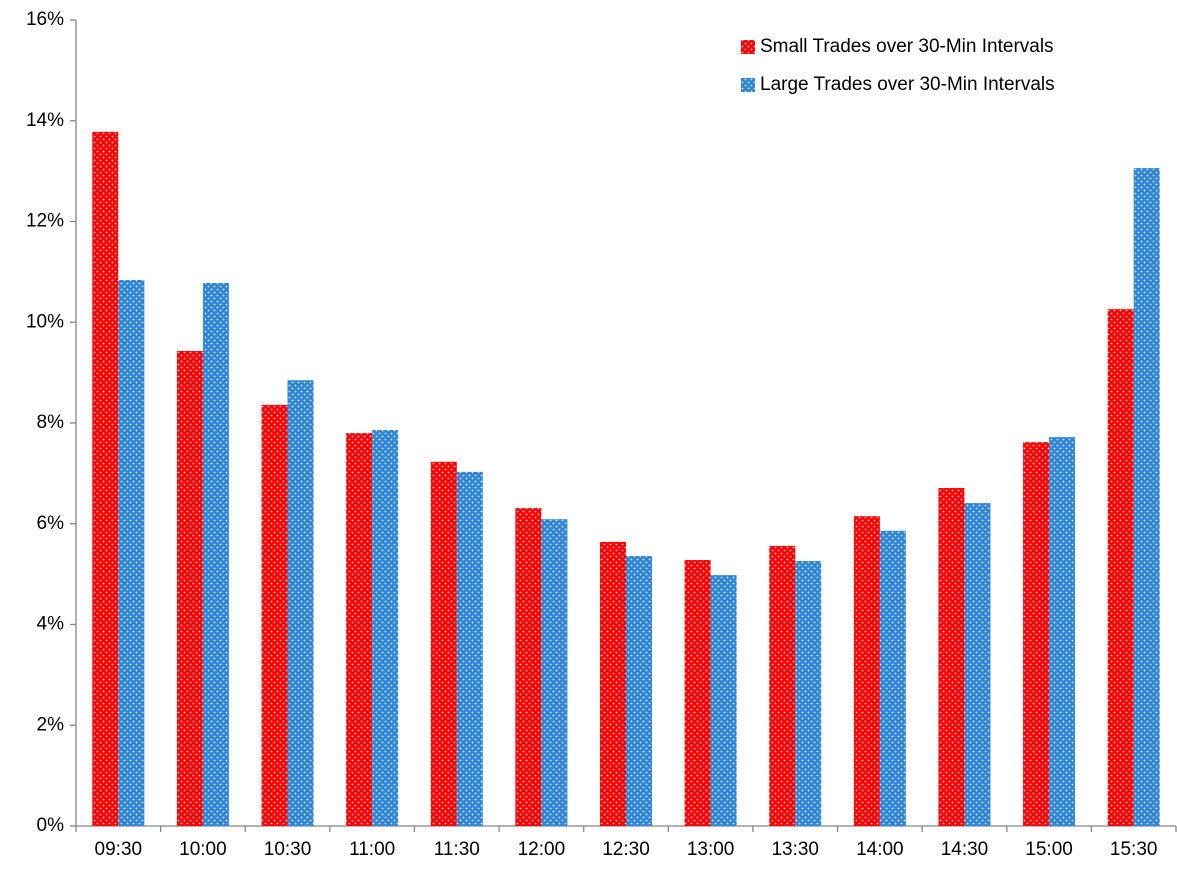  I want to click on y-tick-label: 0%, so click(51, 825).